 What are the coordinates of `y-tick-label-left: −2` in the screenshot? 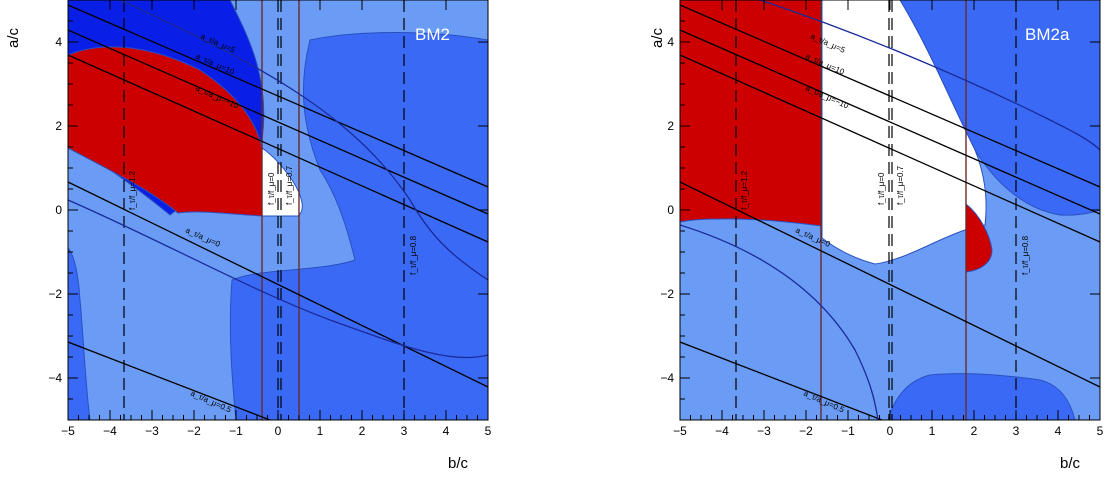 It's located at (55, 294).